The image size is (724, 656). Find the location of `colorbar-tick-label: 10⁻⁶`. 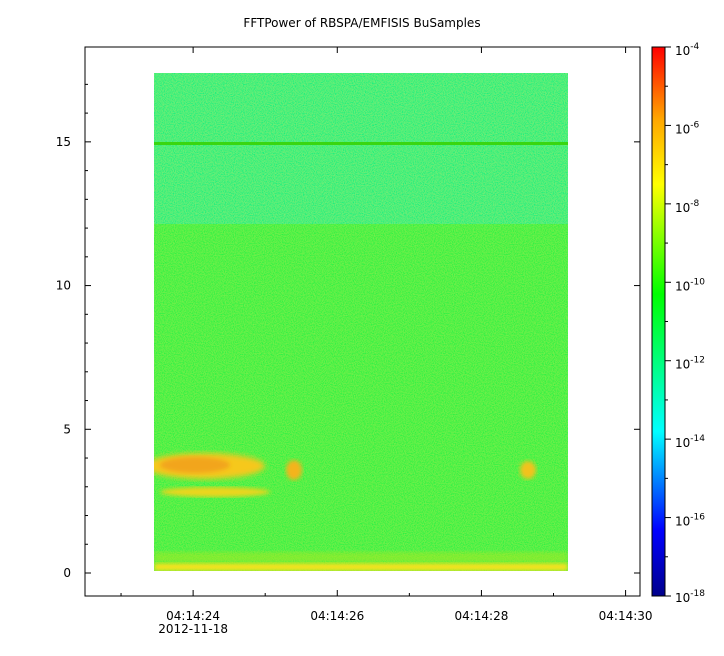

colorbar-tick-label: 10⁻⁶ is located at coordinates (687, 128).